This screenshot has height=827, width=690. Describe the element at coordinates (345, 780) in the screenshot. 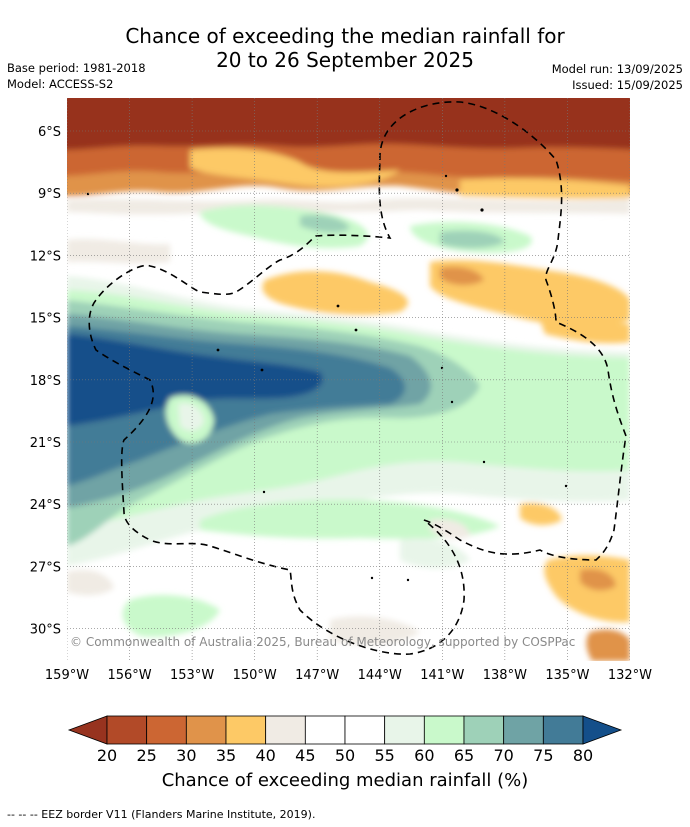

I see `colorbar-title: Chance of exceeding median rainfall (%)` at that location.